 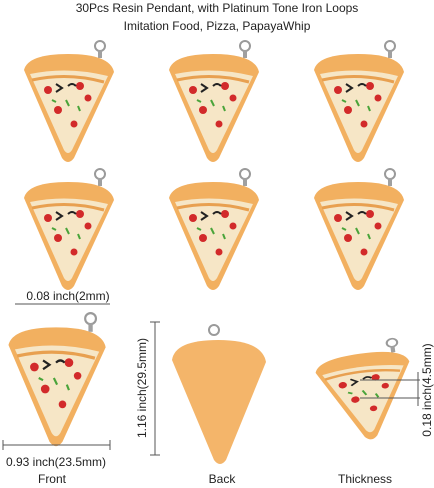 What do you see at coordinates (223, 479) in the screenshot?
I see `view-label: Back` at bounding box center [223, 479].